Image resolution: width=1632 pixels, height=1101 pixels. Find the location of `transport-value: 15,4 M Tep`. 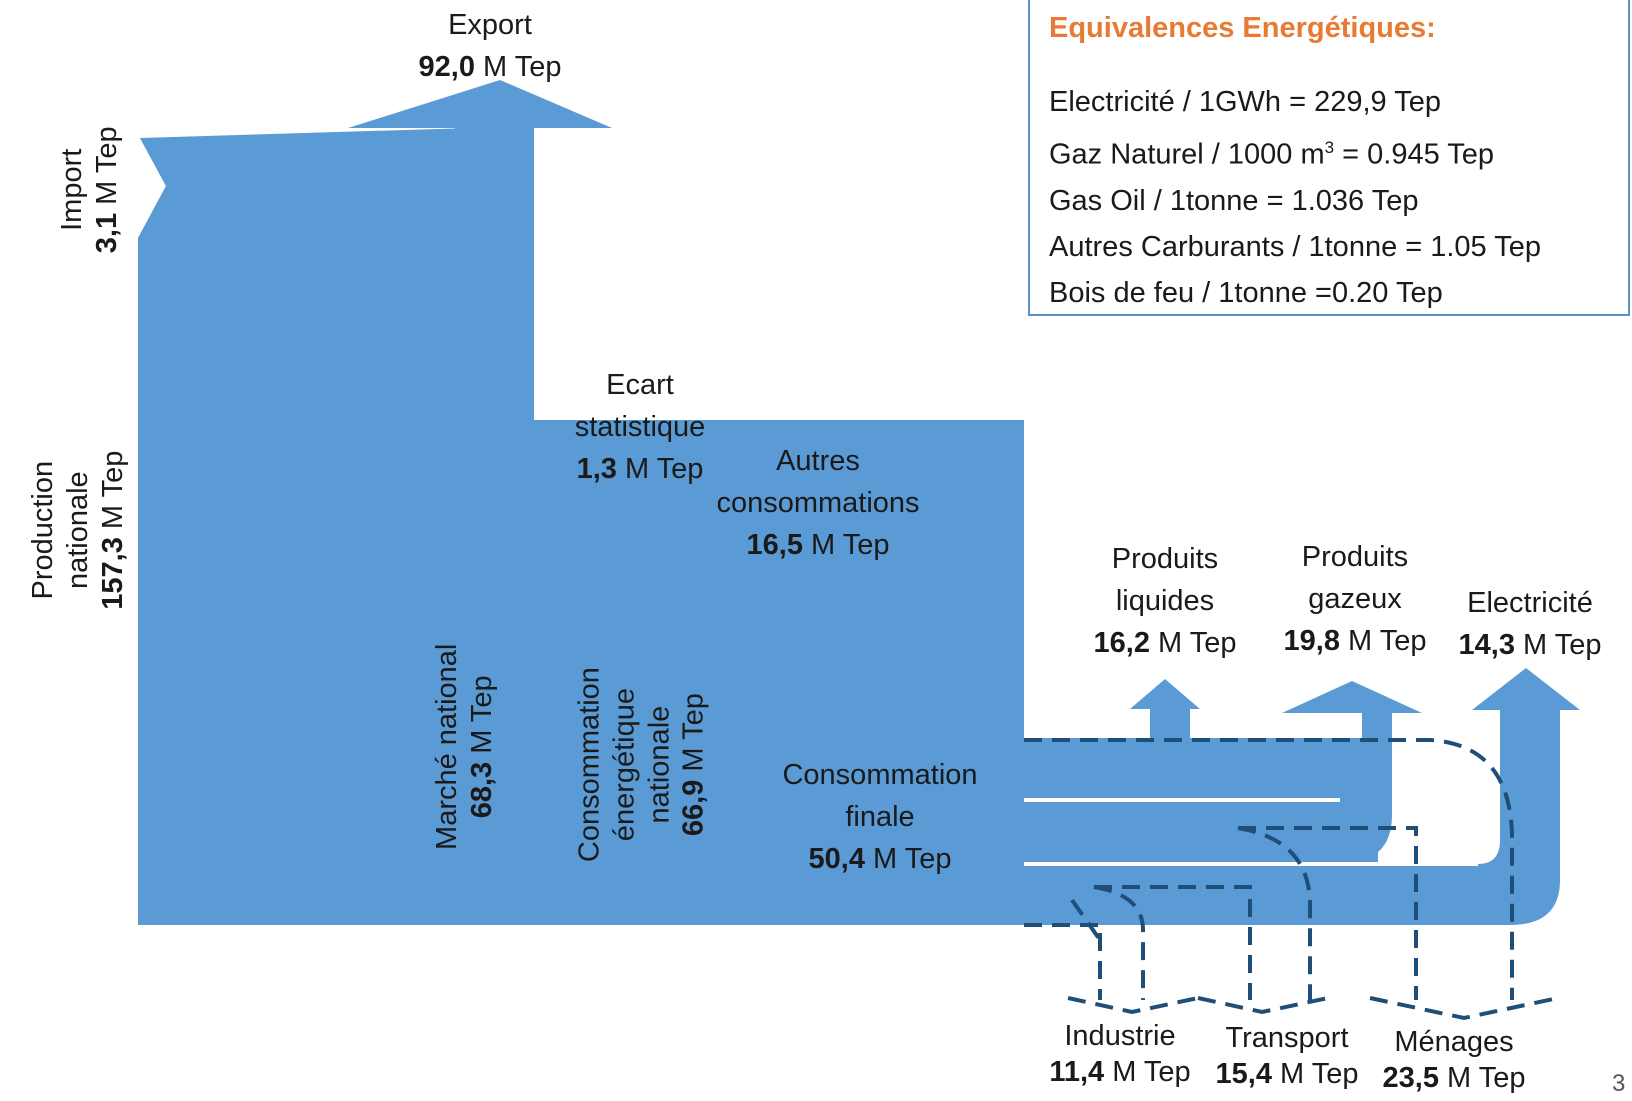

transport-value: 15,4 M Tep is located at coordinates (1287, 1074).